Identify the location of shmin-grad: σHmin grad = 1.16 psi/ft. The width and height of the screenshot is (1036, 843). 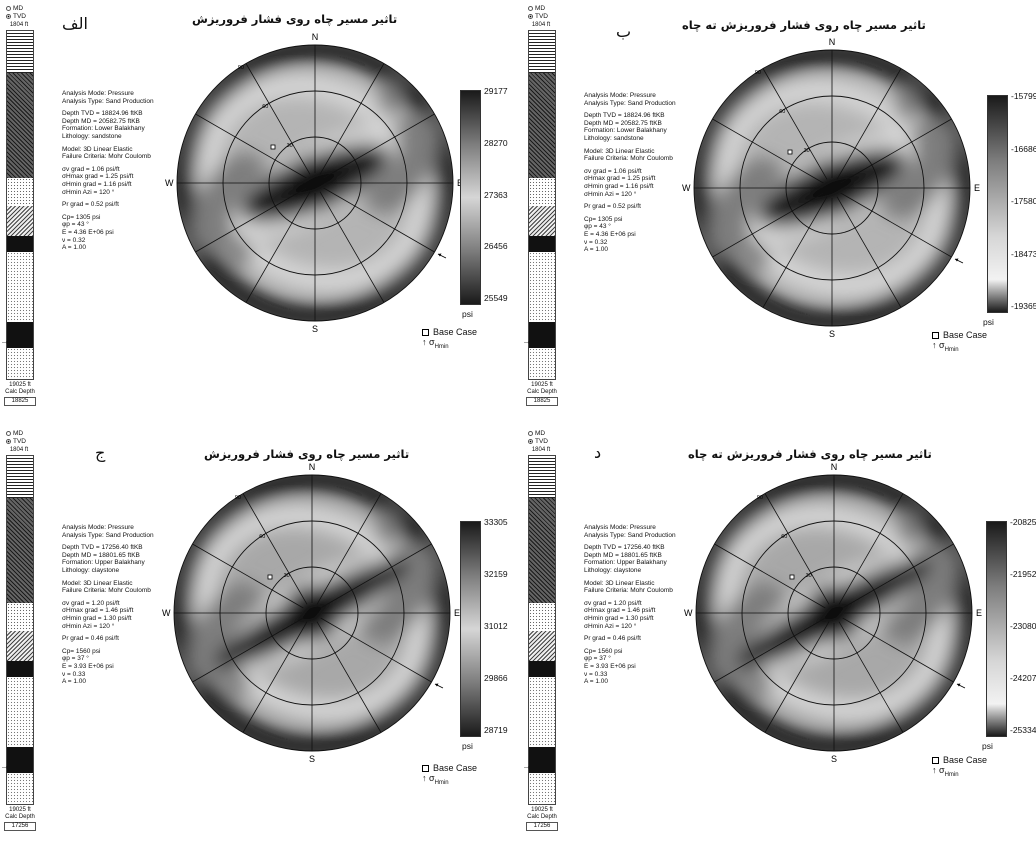
(619, 186).